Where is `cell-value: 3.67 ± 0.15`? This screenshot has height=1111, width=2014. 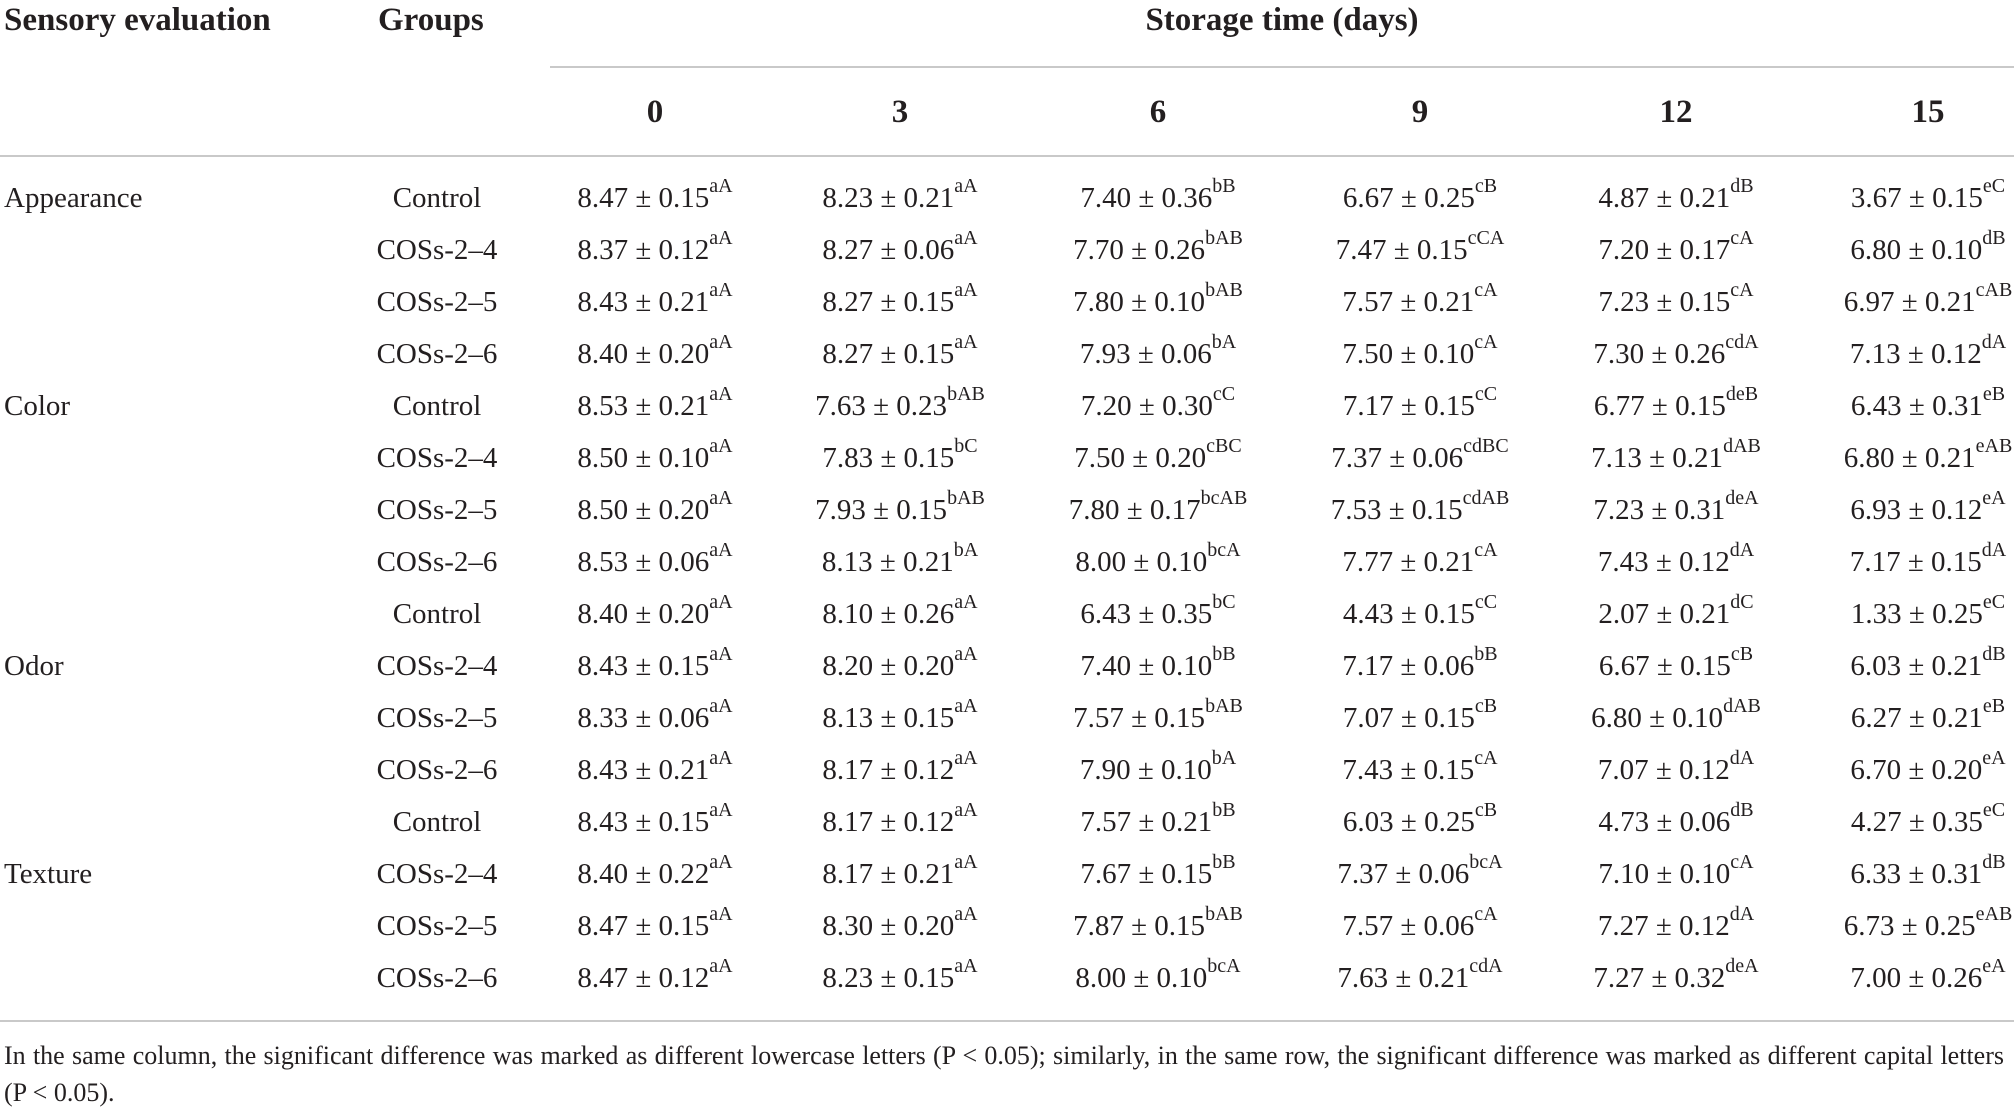 cell-value: 3.67 ± 0.15 is located at coordinates (1916, 198).